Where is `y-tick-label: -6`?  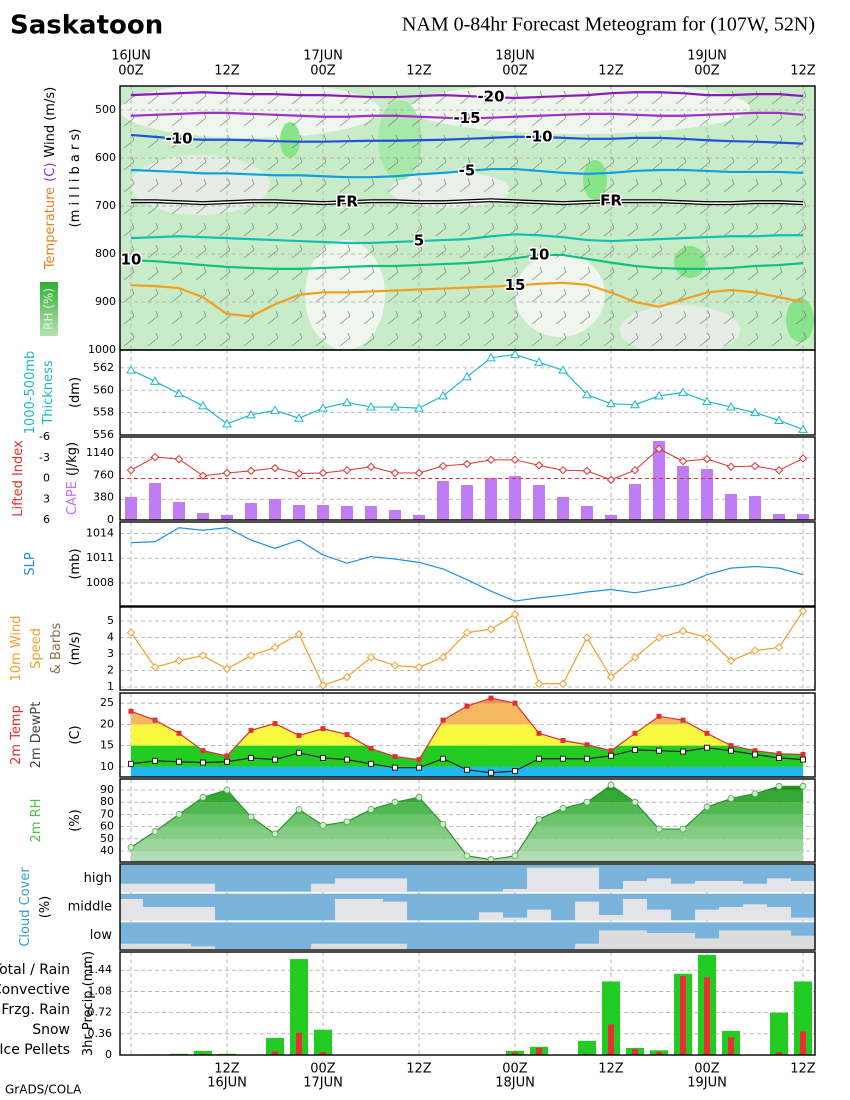
y-tick-label: -6 is located at coordinates (44, 436).